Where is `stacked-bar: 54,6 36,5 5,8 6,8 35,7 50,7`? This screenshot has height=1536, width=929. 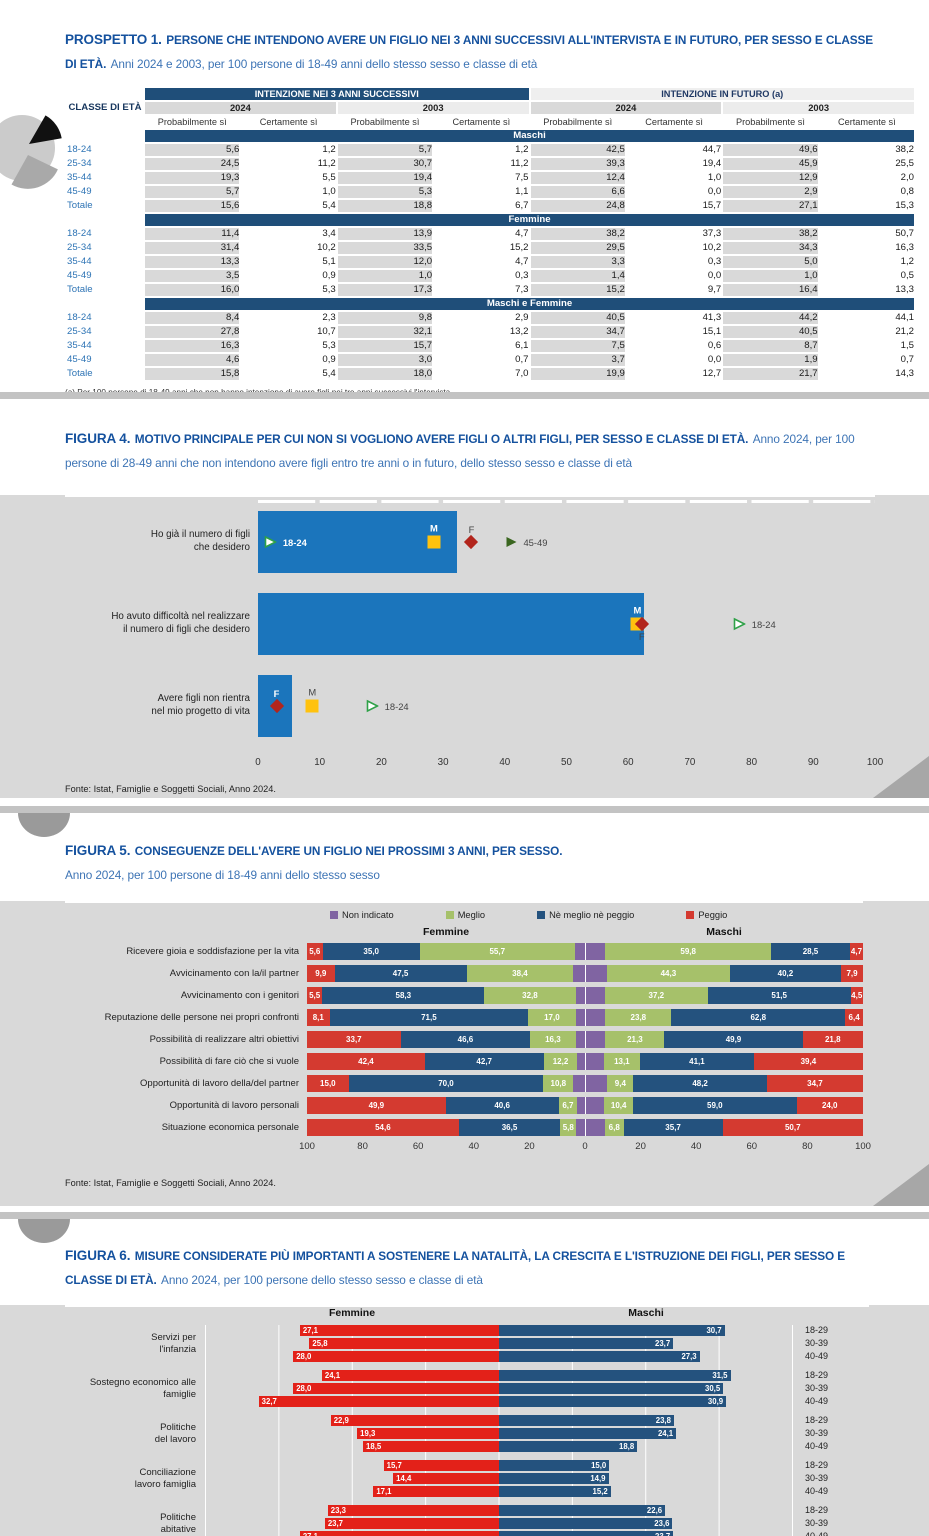 stacked-bar: 54,6 36,5 5,8 6,8 35,7 50,7 is located at coordinates (585, 1127).